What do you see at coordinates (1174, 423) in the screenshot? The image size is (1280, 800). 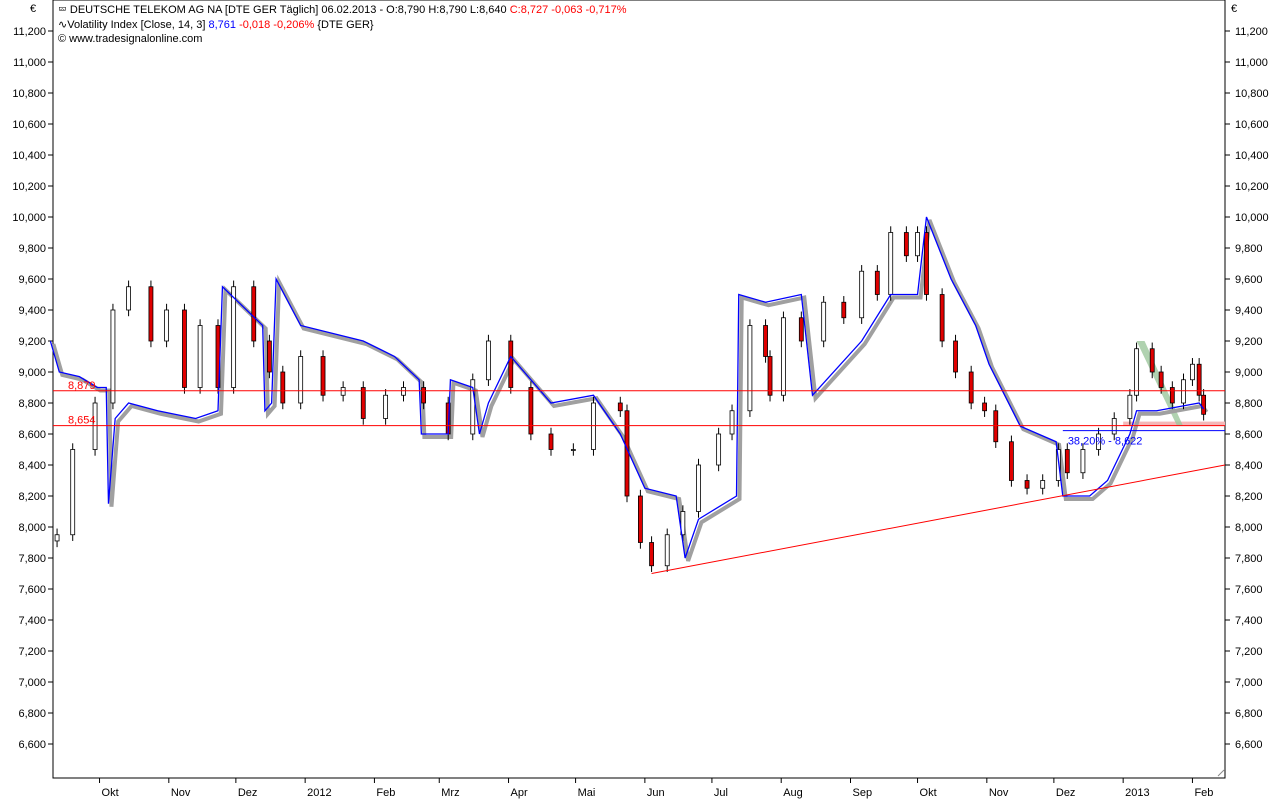 I see `support-zone` at bounding box center [1174, 423].